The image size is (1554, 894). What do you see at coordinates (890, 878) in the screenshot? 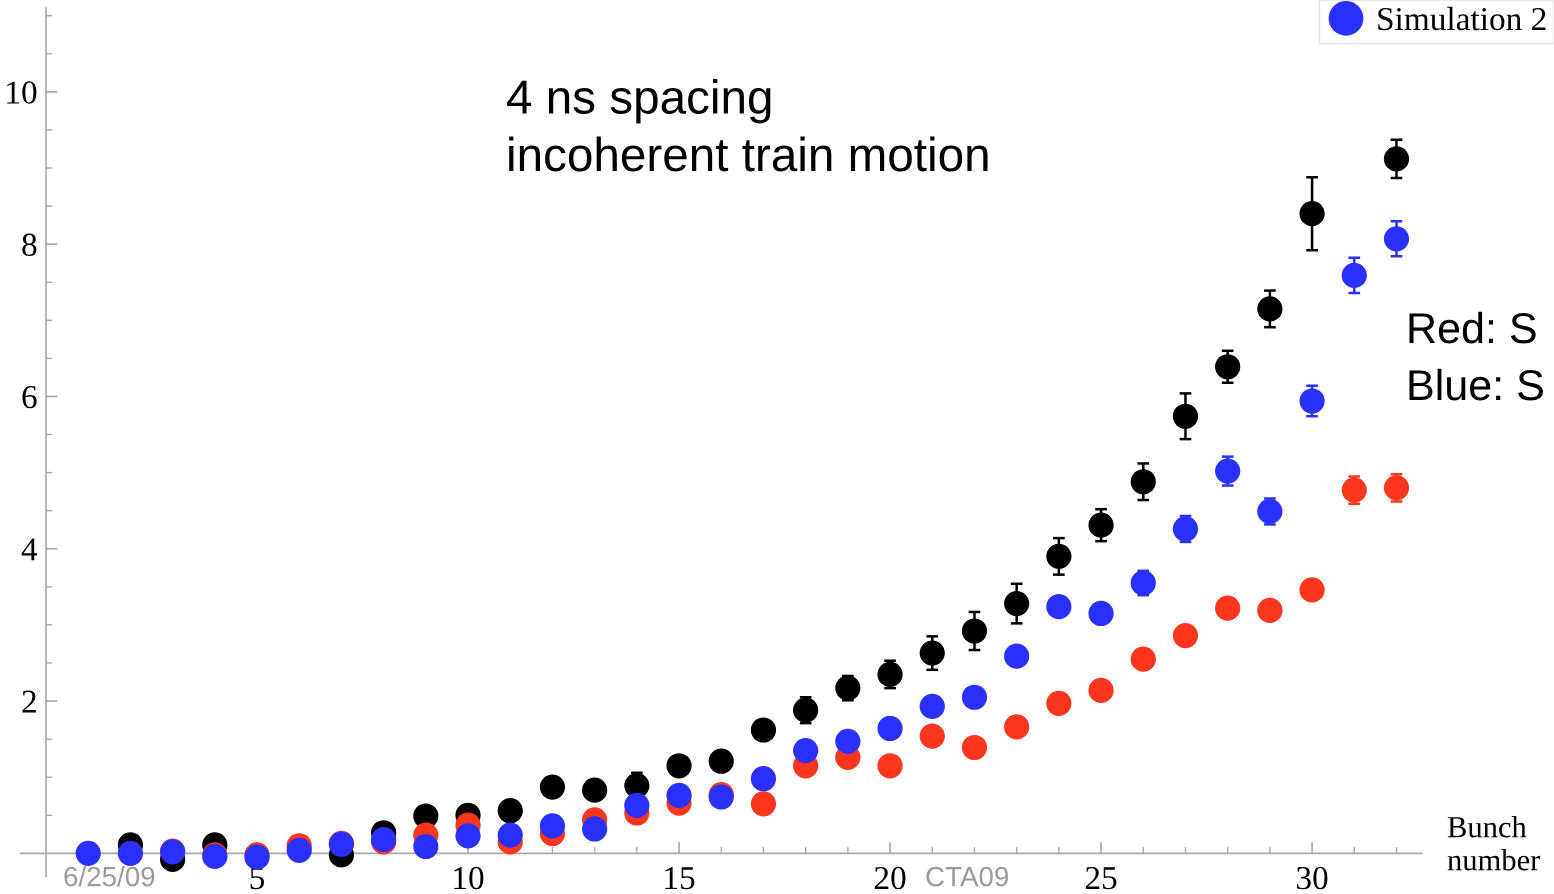
I see `x-tick-label: 20` at bounding box center [890, 878].